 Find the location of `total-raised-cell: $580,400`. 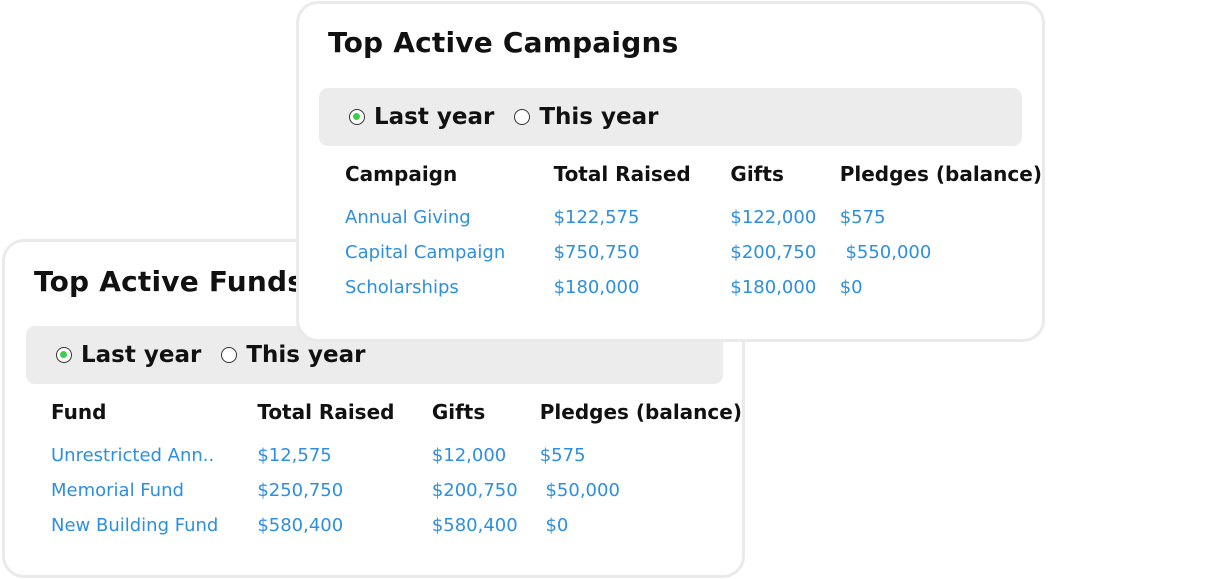

total-raised-cell: $580,400 is located at coordinates (300, 525).